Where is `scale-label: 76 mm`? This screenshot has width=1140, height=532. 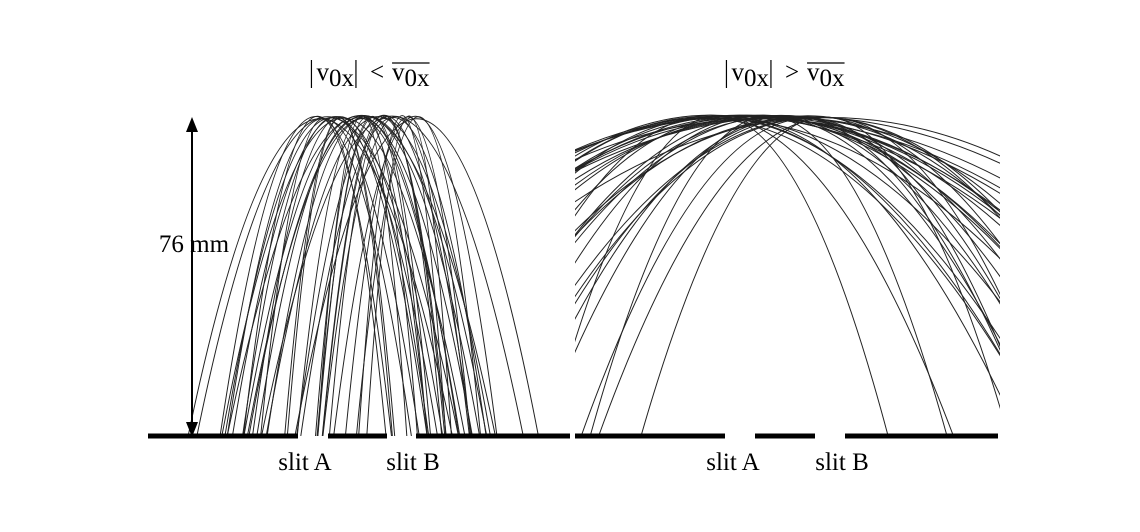 scale-label: 76 mm is located at coordinates (194, 244).